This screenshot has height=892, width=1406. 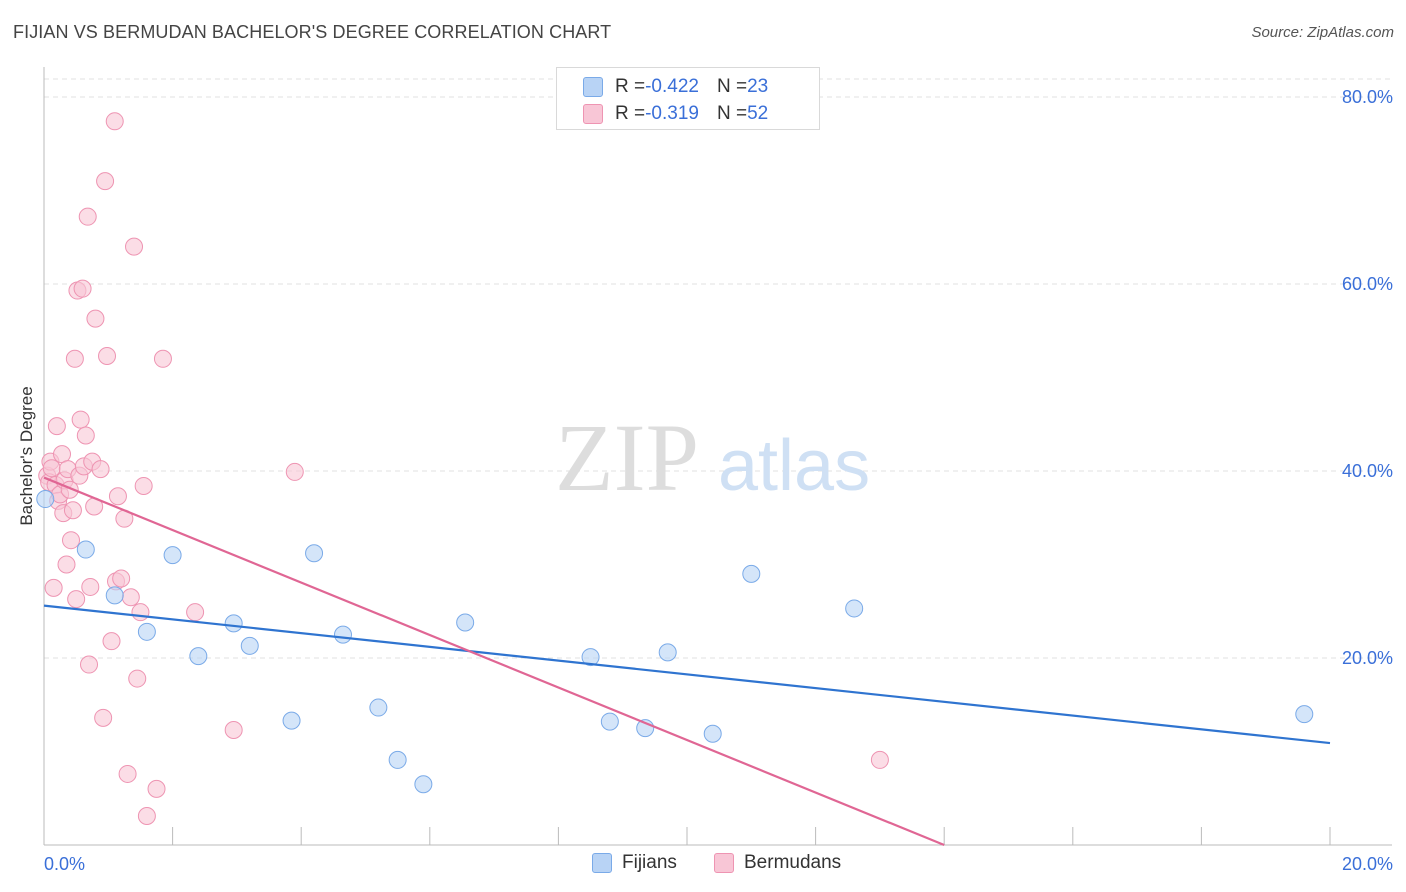 I want to click on legend-item-fijians: Fijians, so click(x=634, y=863).